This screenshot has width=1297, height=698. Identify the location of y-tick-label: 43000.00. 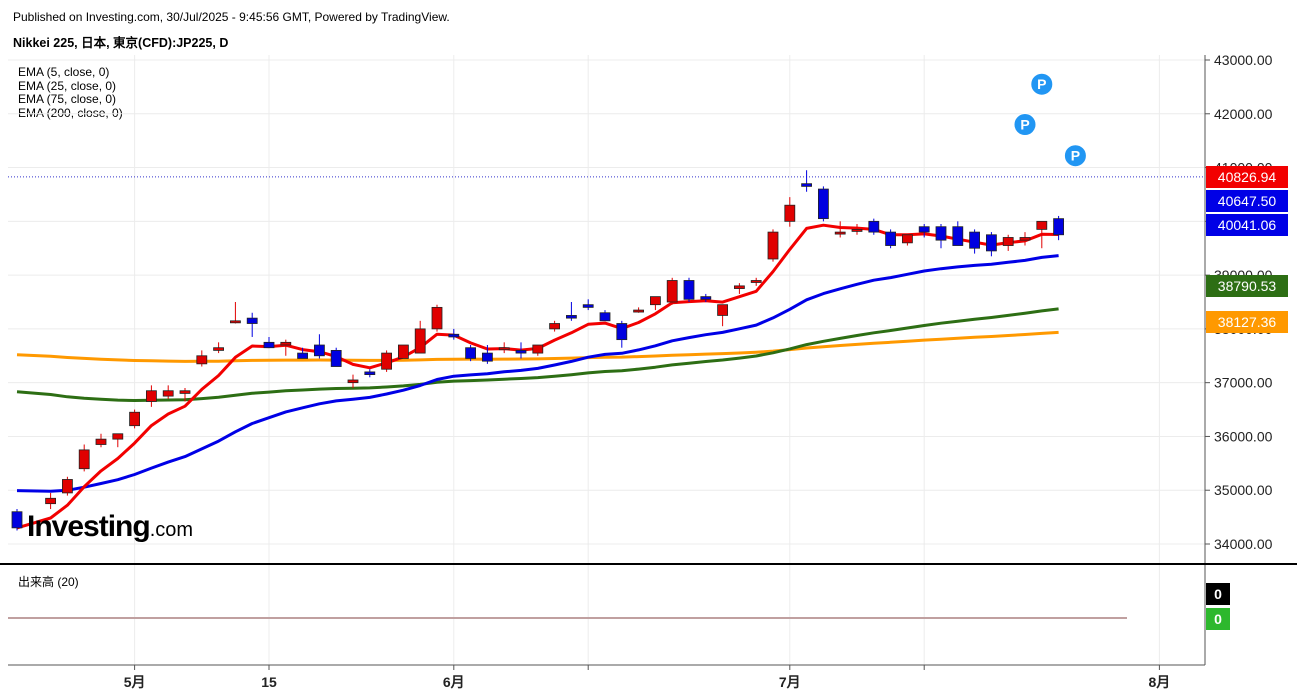
(1243, 60).